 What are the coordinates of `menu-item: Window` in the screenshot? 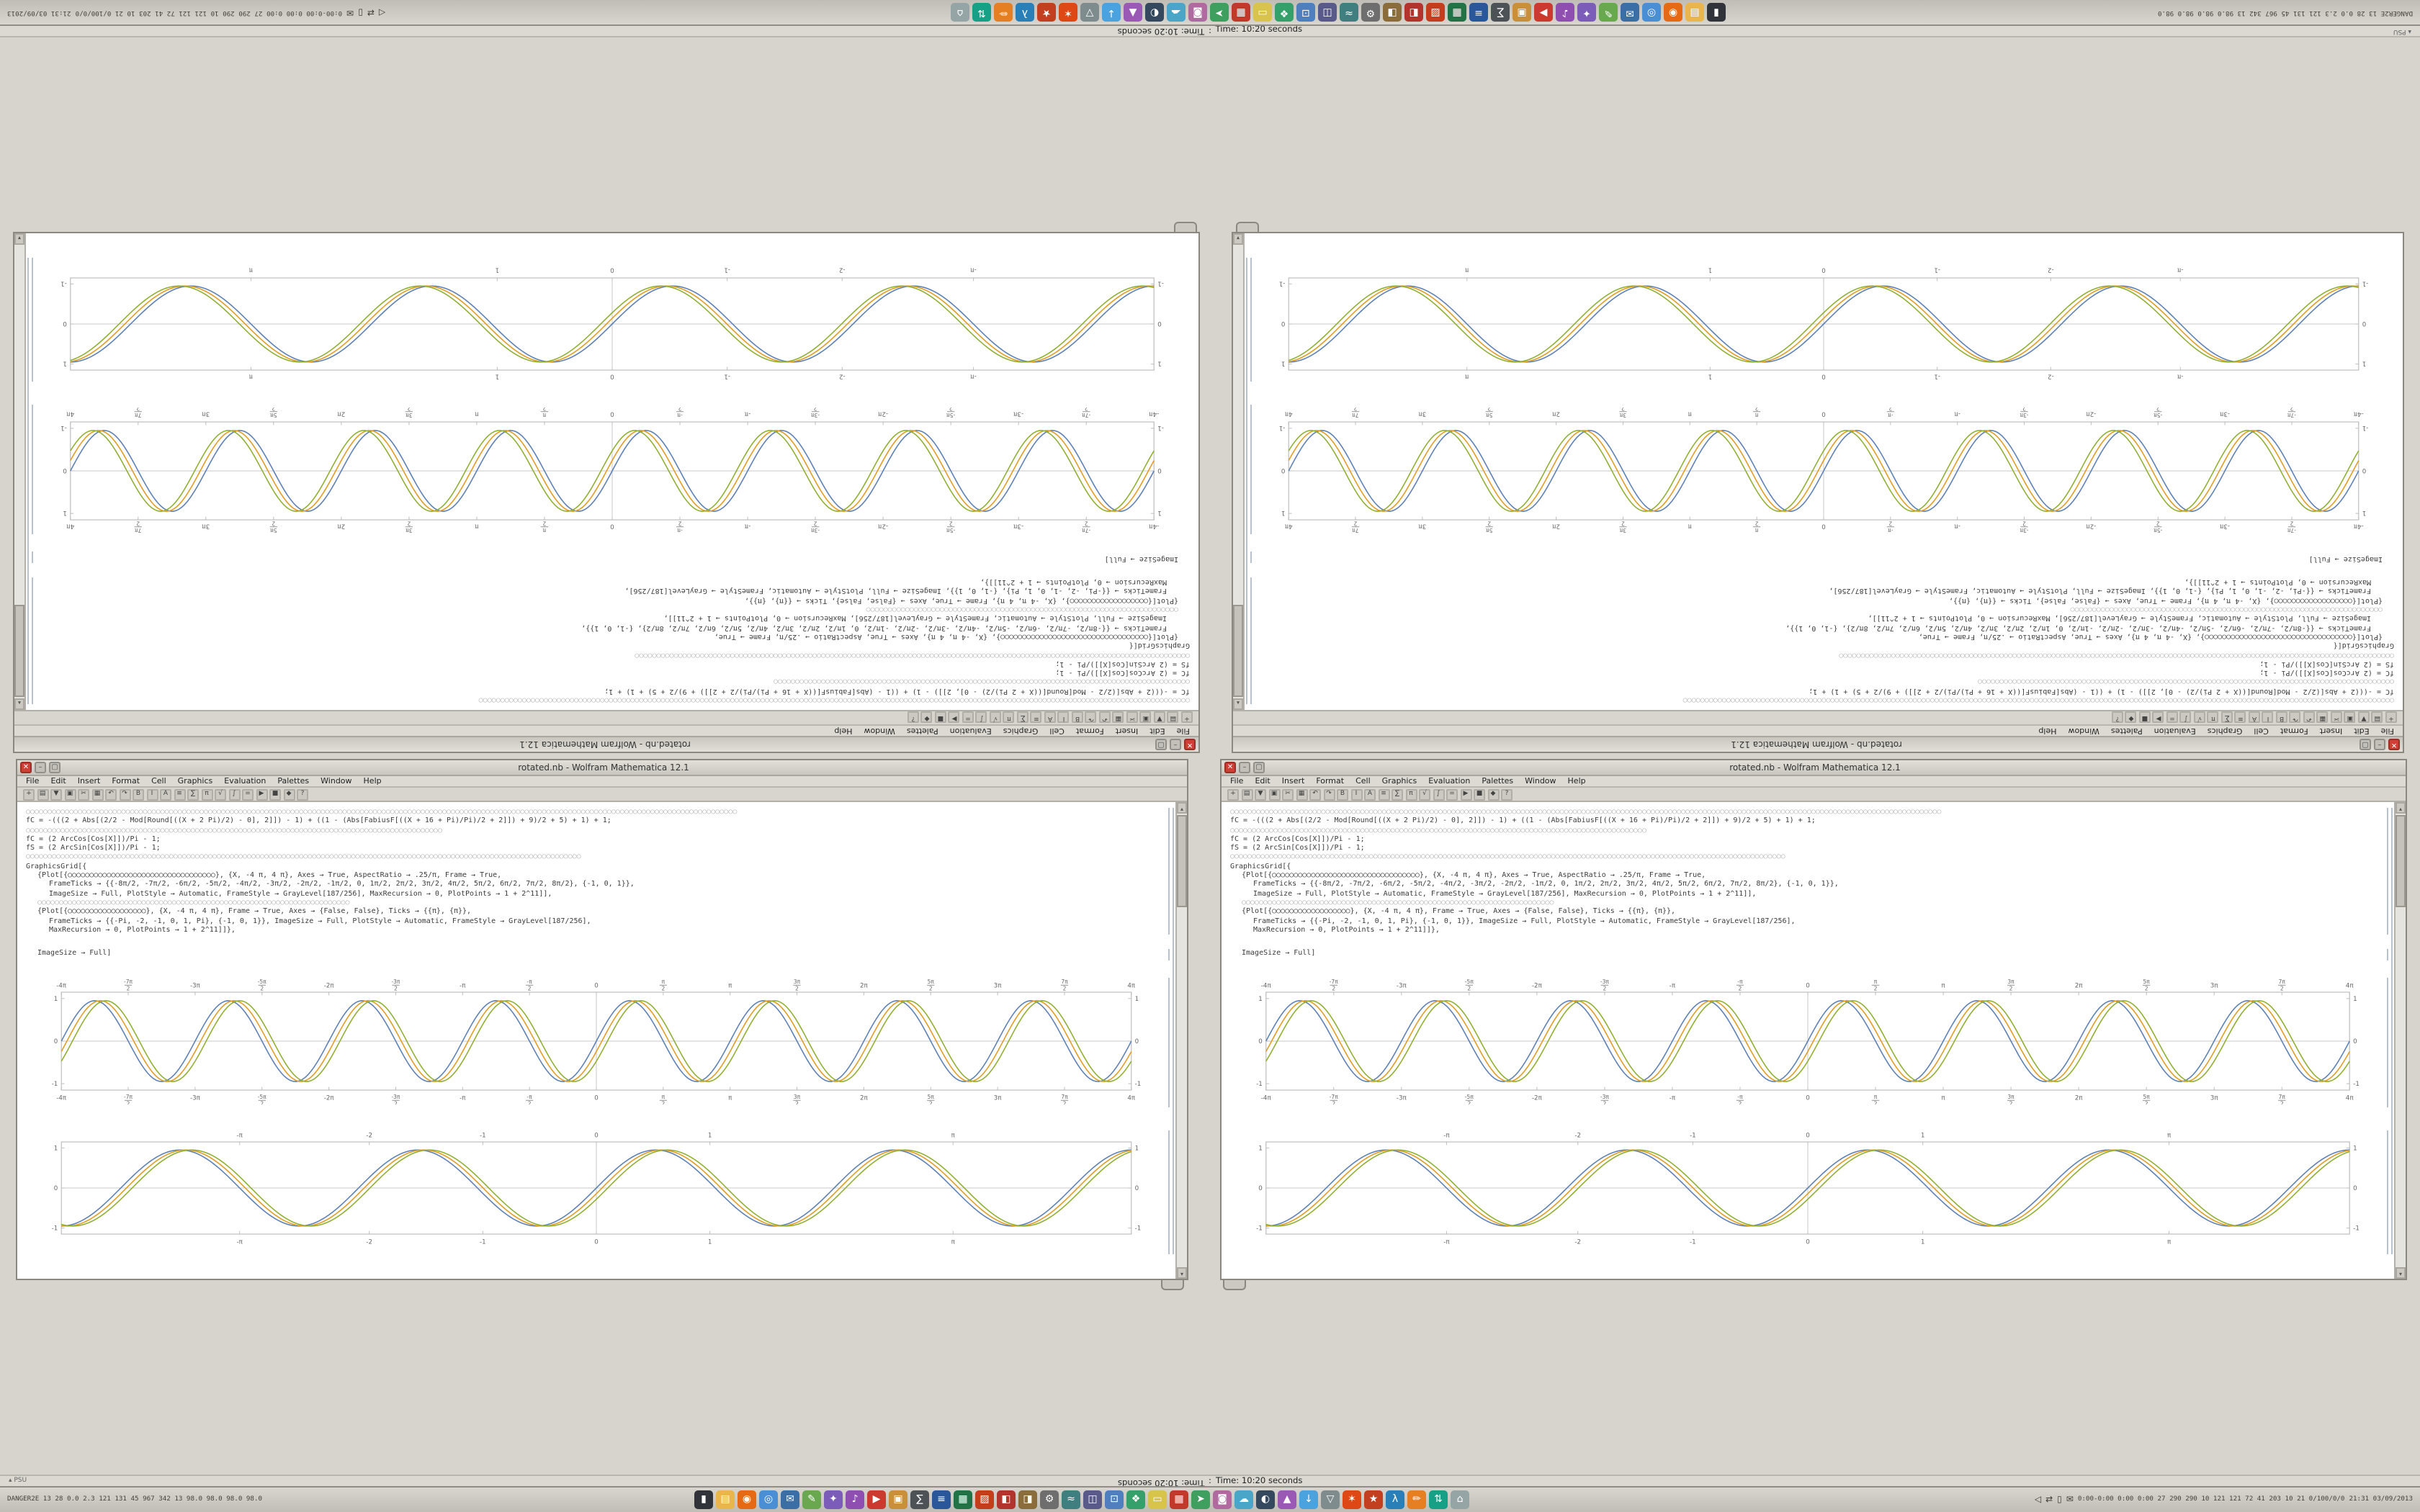 It's located at (880, 730).